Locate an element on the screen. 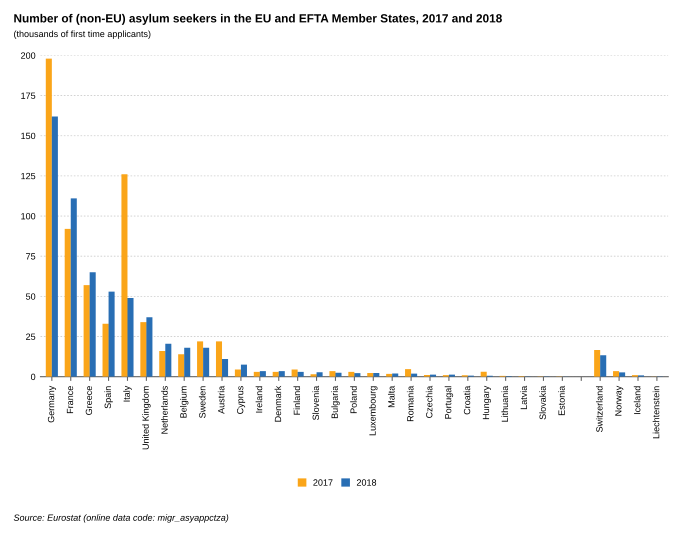  x-tick-label: Liechtenstein is located at coordinates (656, 412).